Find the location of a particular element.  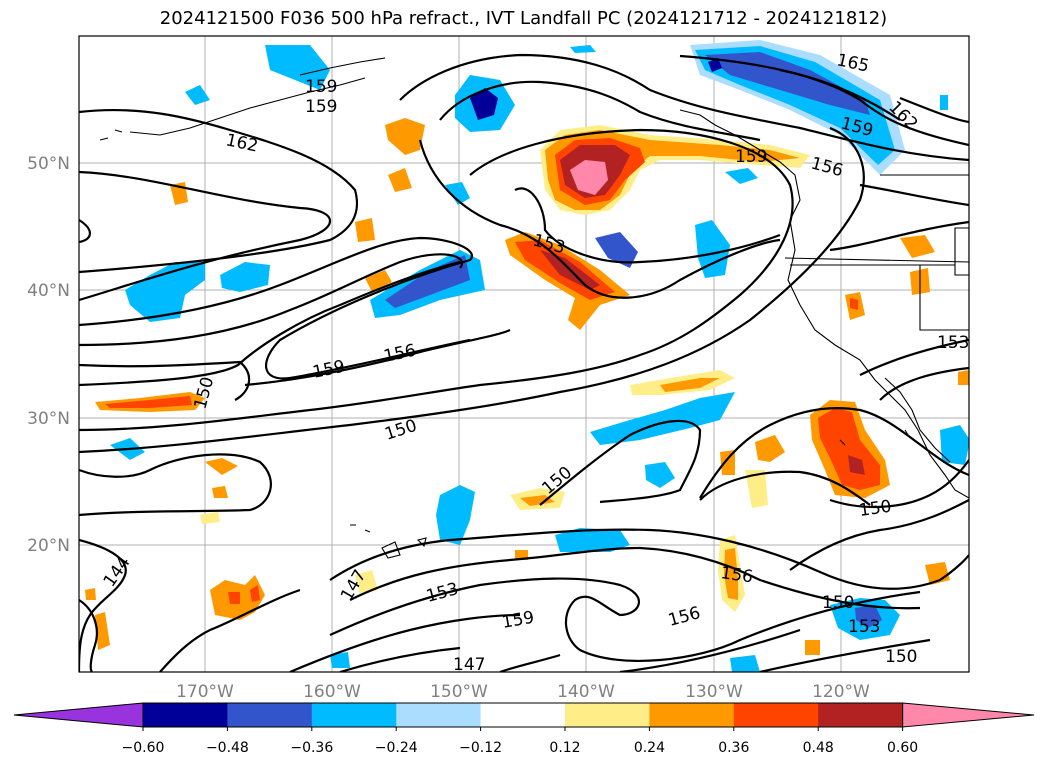

colorbar is located at coordinates (524, 715).